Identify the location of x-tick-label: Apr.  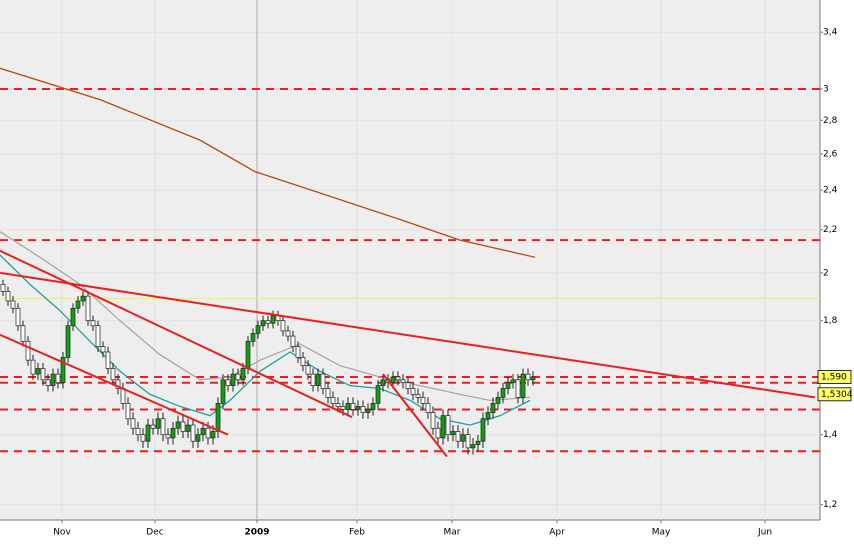
(557, 533).